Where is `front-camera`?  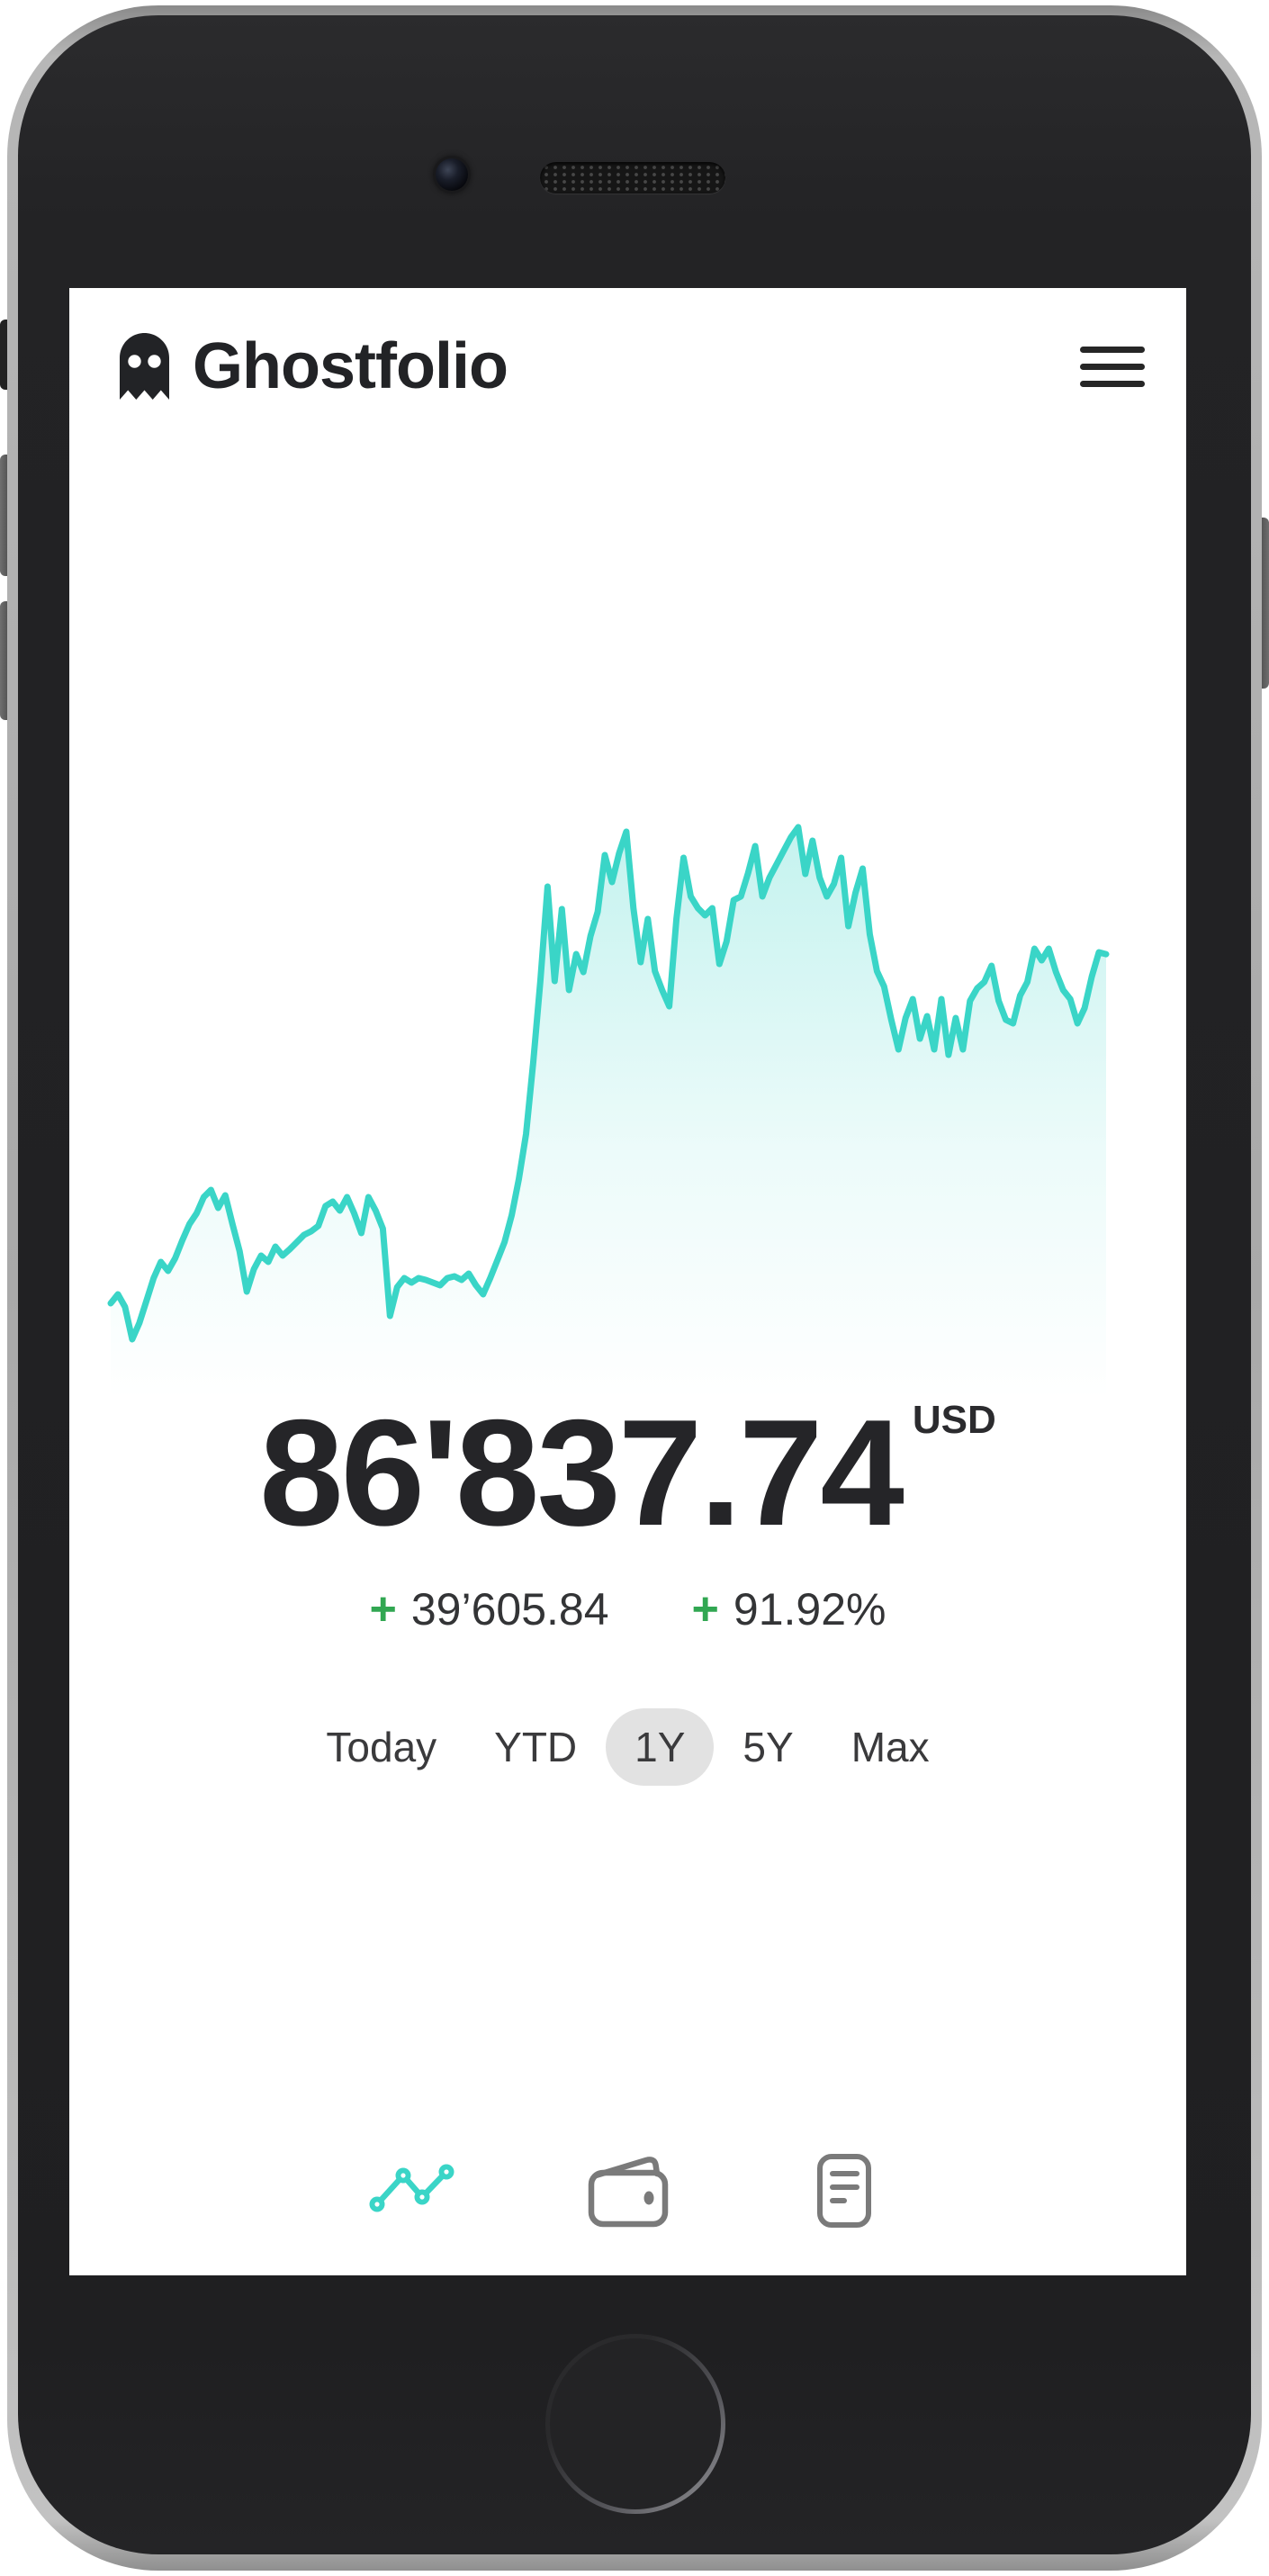 front-camera is located at coordinates (452, 174).